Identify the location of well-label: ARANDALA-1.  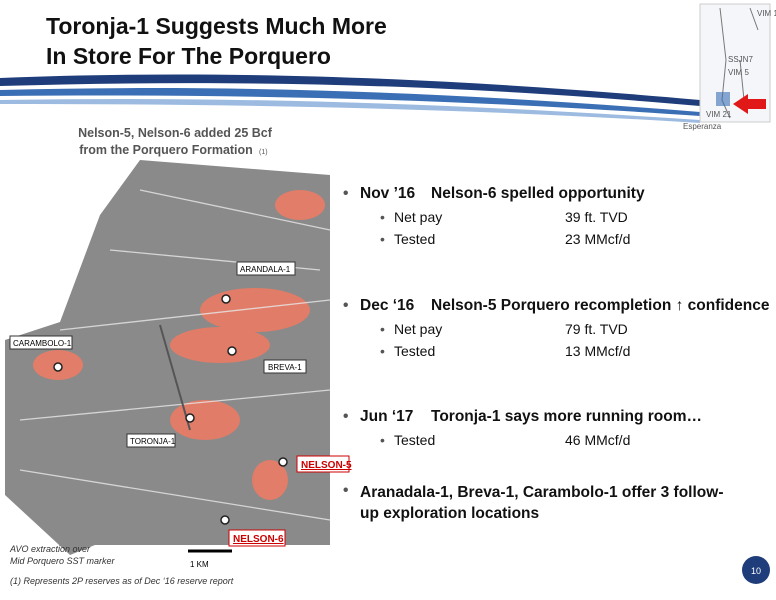
(265, 269).